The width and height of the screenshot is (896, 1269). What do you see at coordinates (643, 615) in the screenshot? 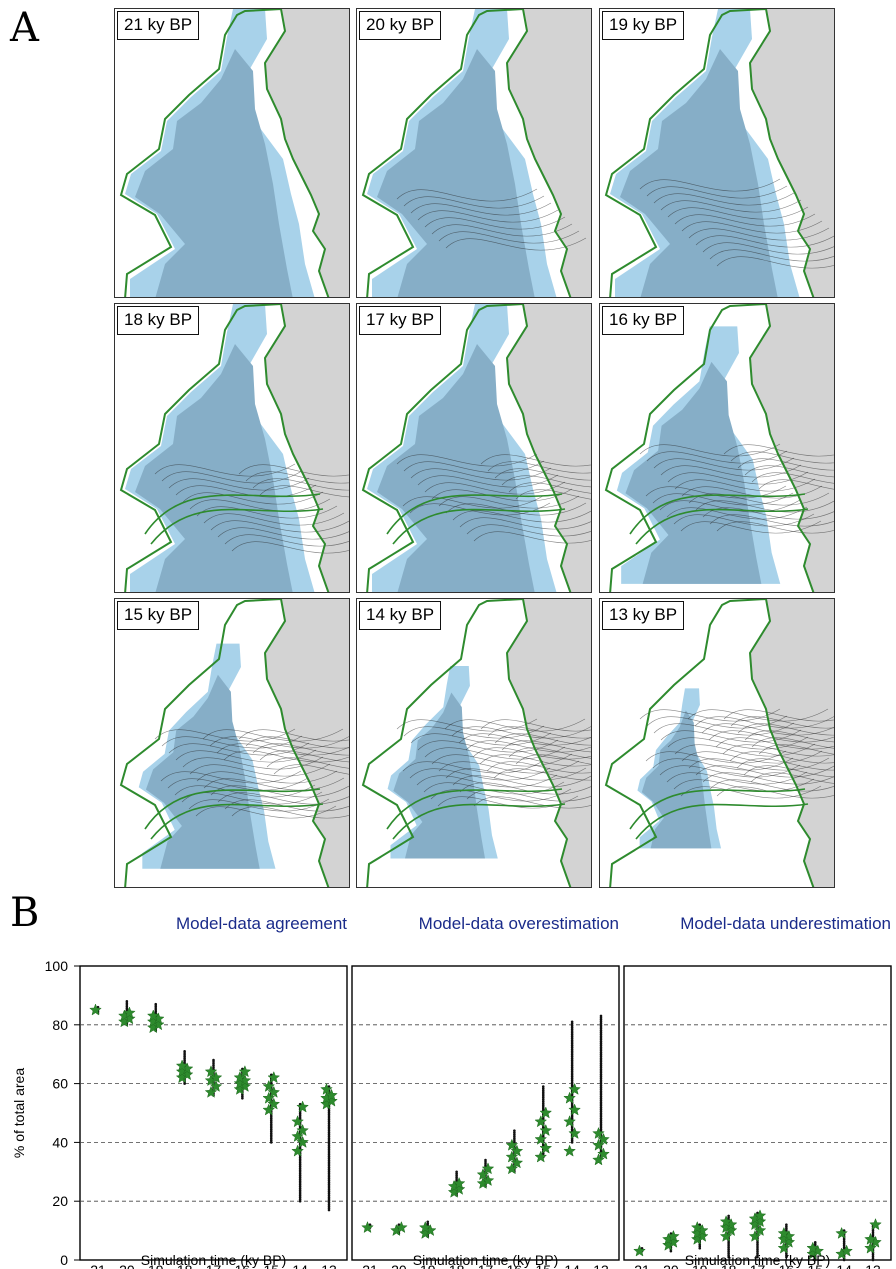
I see `map-time-label: 13 ky BP` at bounding box center [643, 615].